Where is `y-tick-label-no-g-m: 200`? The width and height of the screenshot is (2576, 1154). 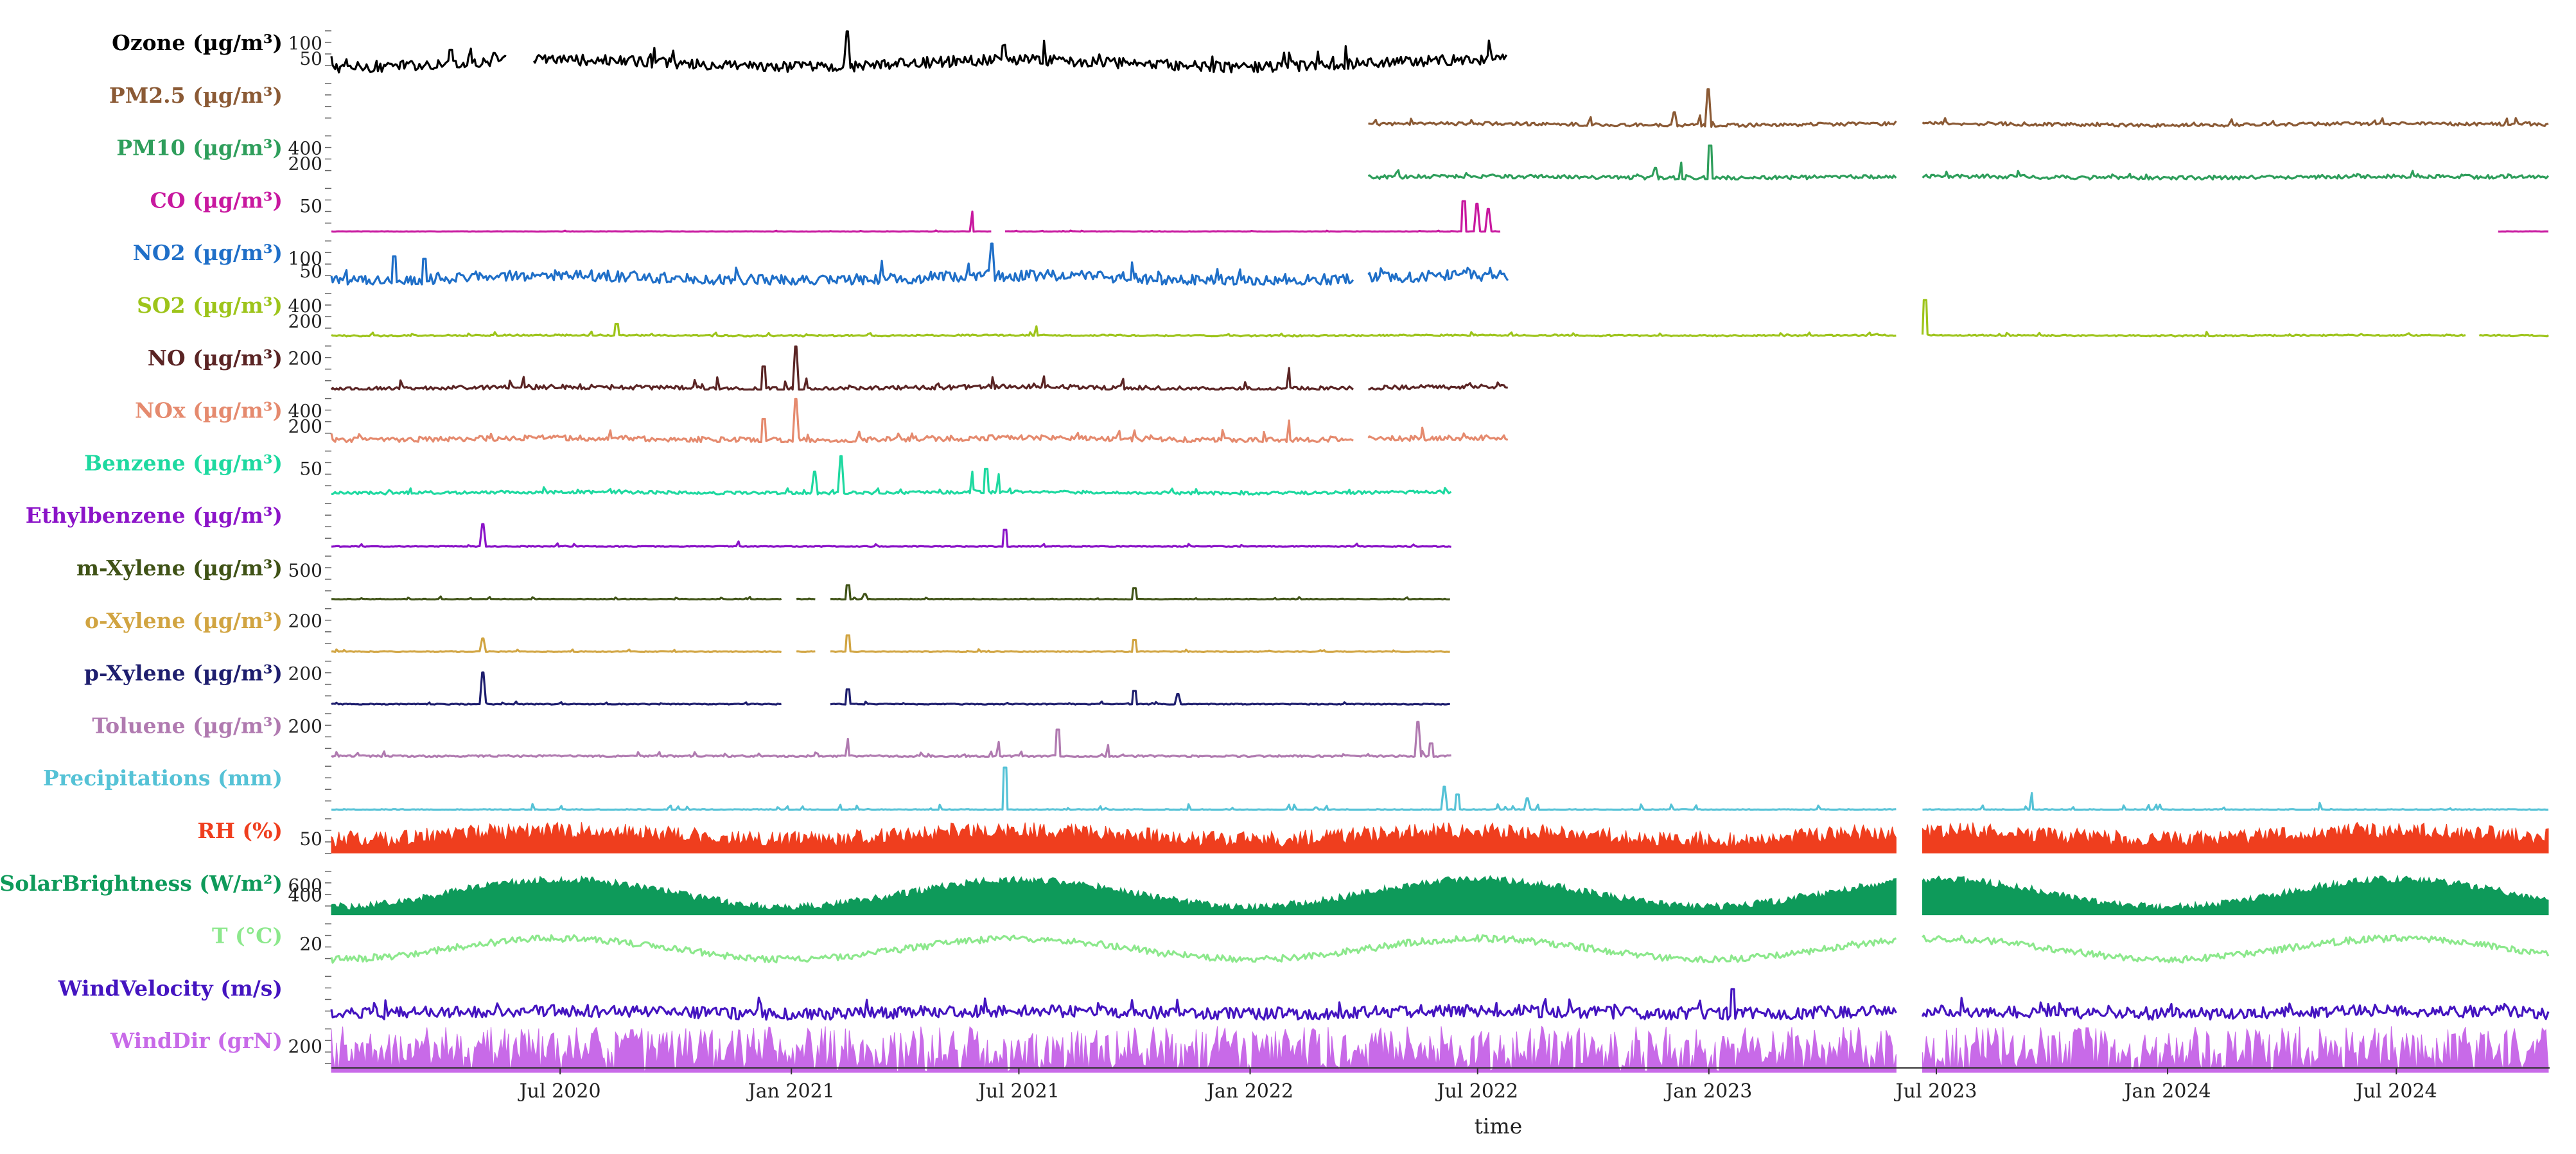
y-tick-label-no-g-m: 200 is located at coordinates (305, 358).